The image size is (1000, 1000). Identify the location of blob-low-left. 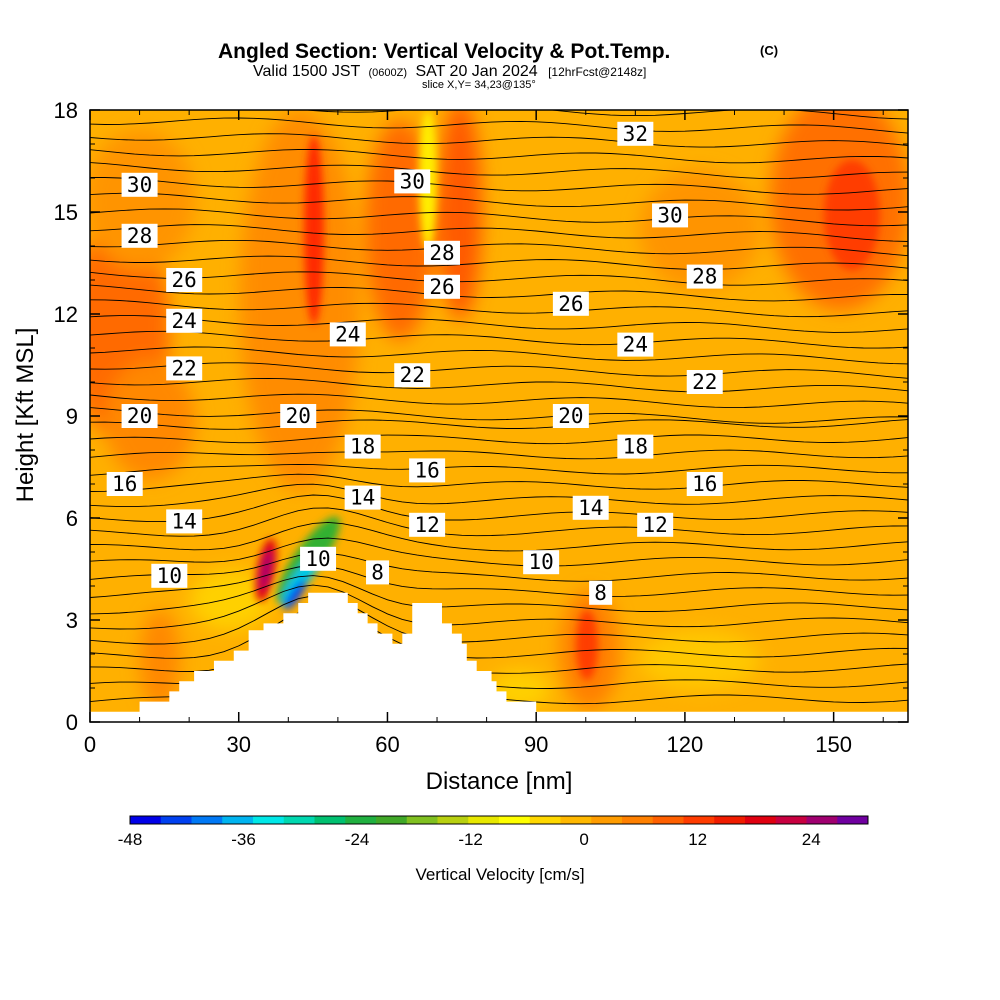
(160, 660).